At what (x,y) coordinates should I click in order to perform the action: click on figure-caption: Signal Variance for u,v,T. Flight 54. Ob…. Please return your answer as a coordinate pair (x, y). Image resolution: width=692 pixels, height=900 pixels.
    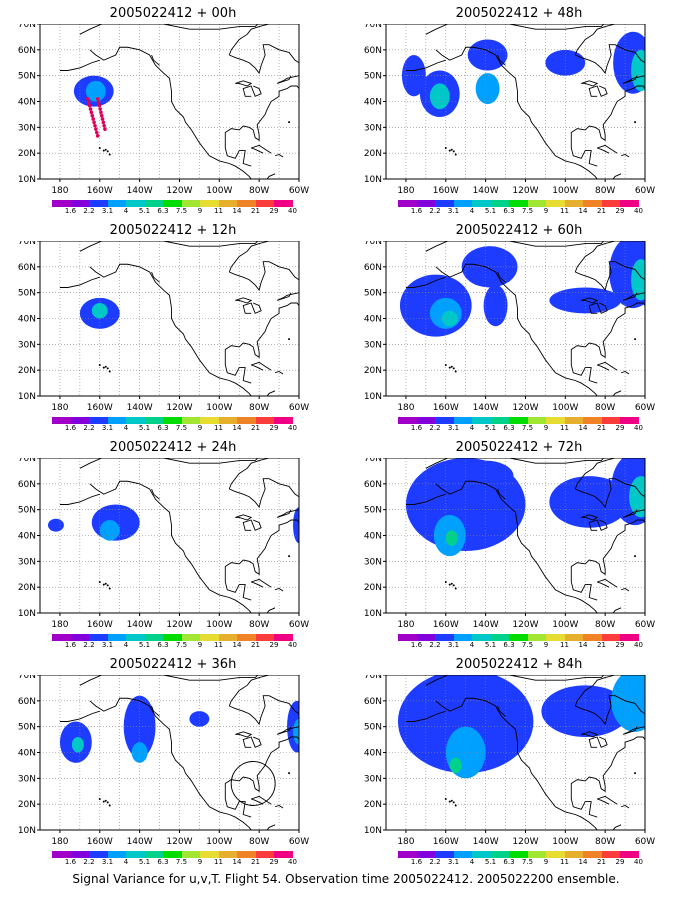
    Looking at the image, I should click on (346, 879).